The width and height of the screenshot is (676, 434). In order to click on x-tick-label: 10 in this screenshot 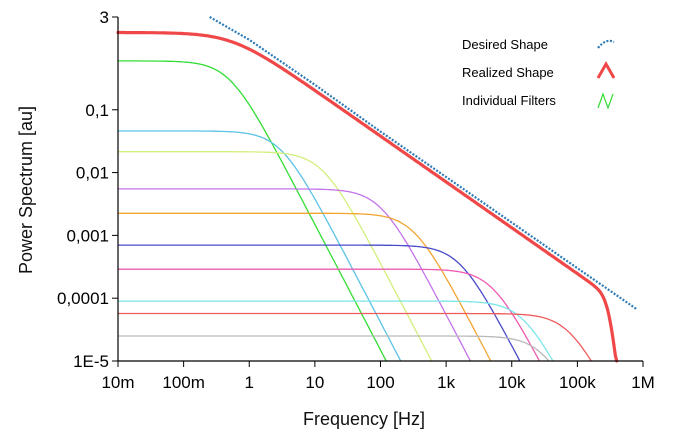, I will do `click(314, 382)`.